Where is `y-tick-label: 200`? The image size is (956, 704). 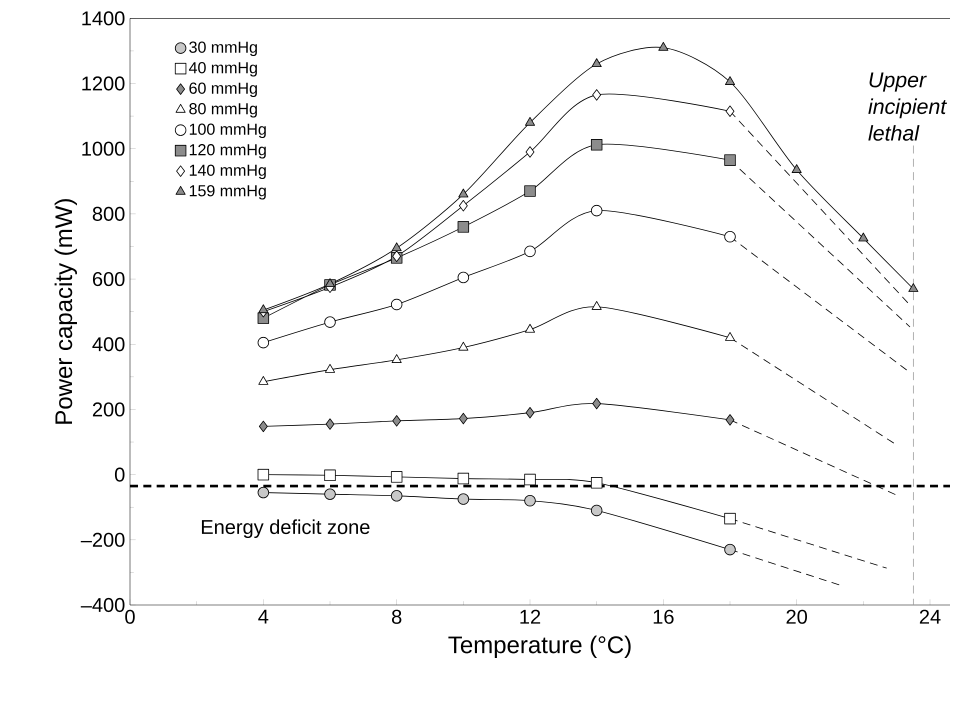 y-tick-label: 200 is located at coordinates (108, 409).